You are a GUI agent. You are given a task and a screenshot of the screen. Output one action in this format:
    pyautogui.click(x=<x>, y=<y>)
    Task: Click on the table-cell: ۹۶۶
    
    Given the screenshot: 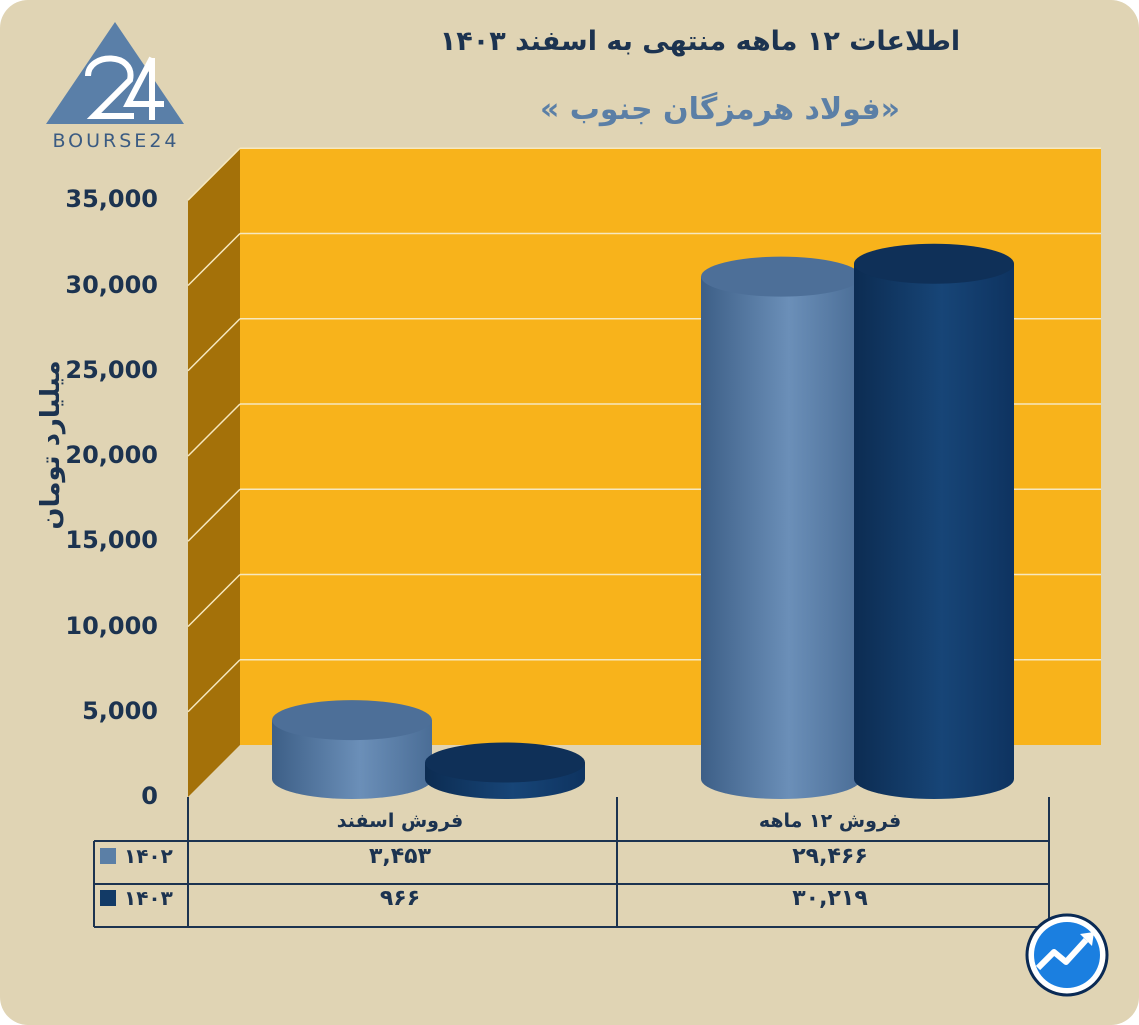 What is the action you would take?
    pyautogui.click(x=400, y=898)
    